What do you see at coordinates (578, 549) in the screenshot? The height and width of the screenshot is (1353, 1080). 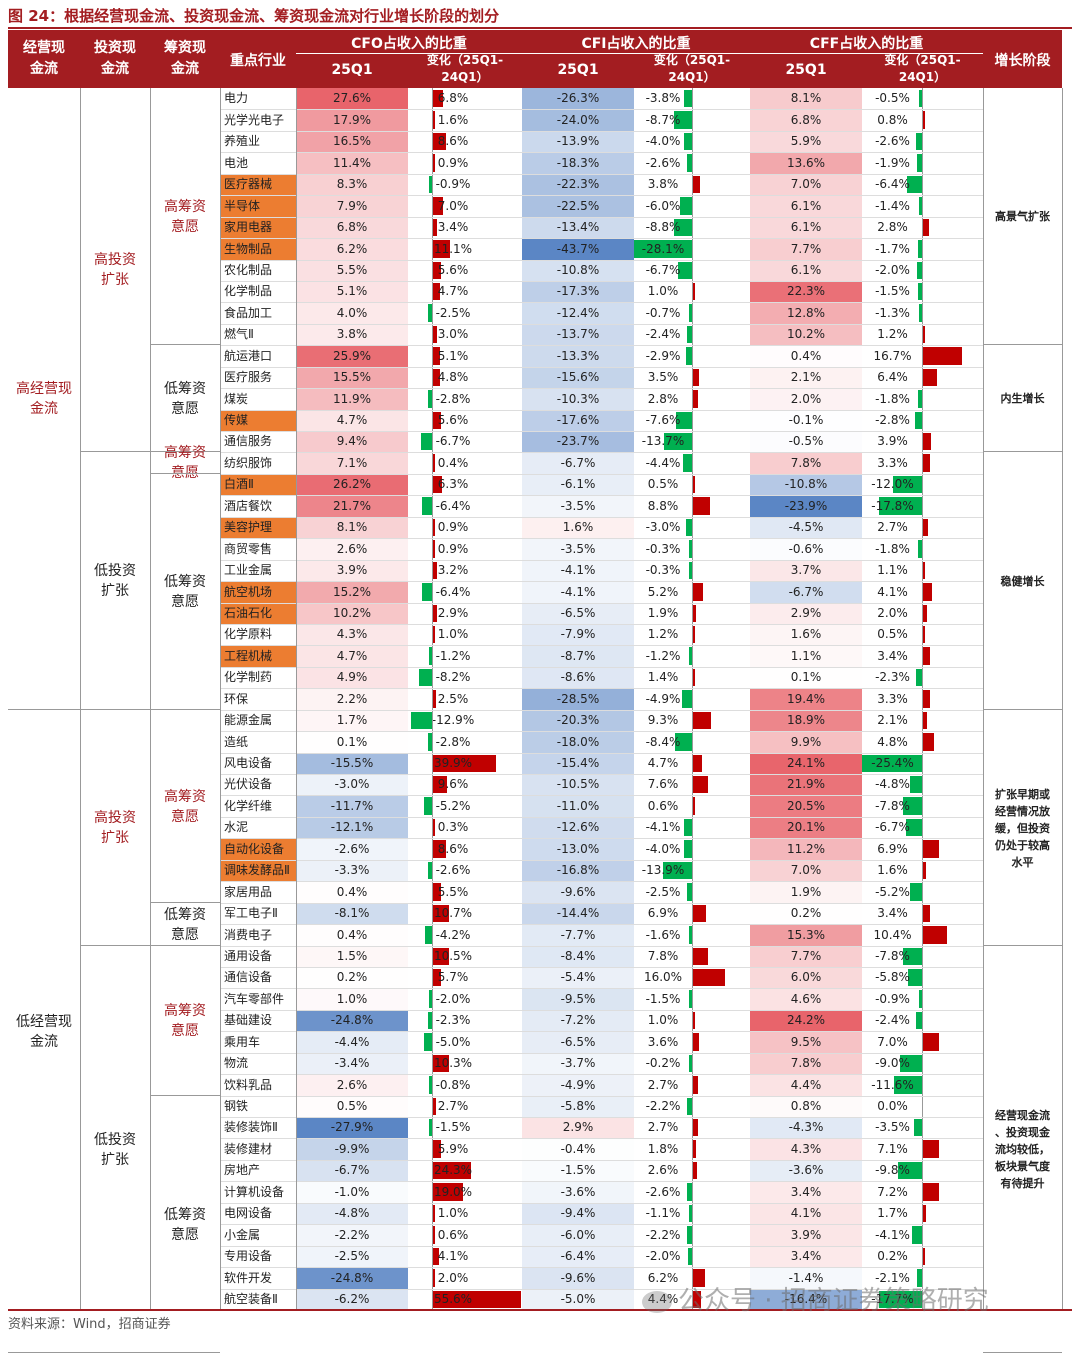 I see `cfi-level-cell: -3.5%` at bounding box center [578, 549].